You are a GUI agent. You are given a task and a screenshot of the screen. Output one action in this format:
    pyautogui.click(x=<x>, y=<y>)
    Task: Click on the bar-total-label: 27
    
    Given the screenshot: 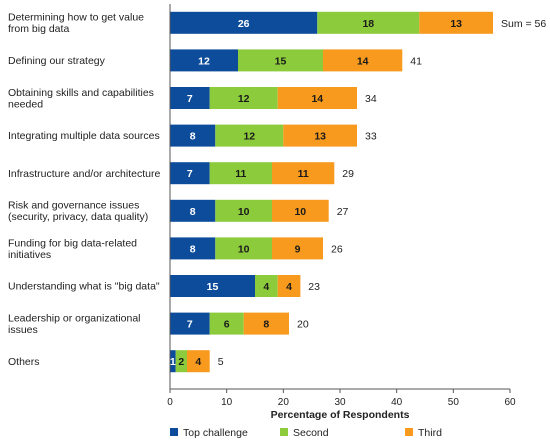 What is the action you would take?
    pyautogui.click(x=343, y=212)
    